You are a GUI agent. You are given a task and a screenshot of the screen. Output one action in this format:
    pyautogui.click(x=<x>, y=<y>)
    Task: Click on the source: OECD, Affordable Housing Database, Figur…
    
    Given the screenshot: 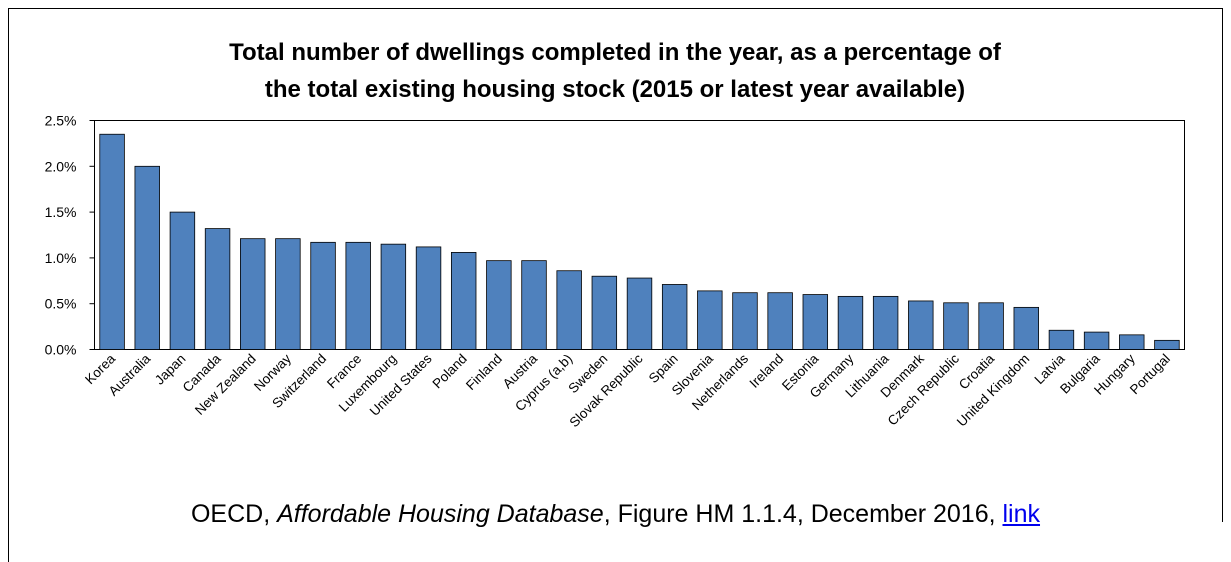 What is the action you would take?
    pyautogui.click(x=615, y=514)
    